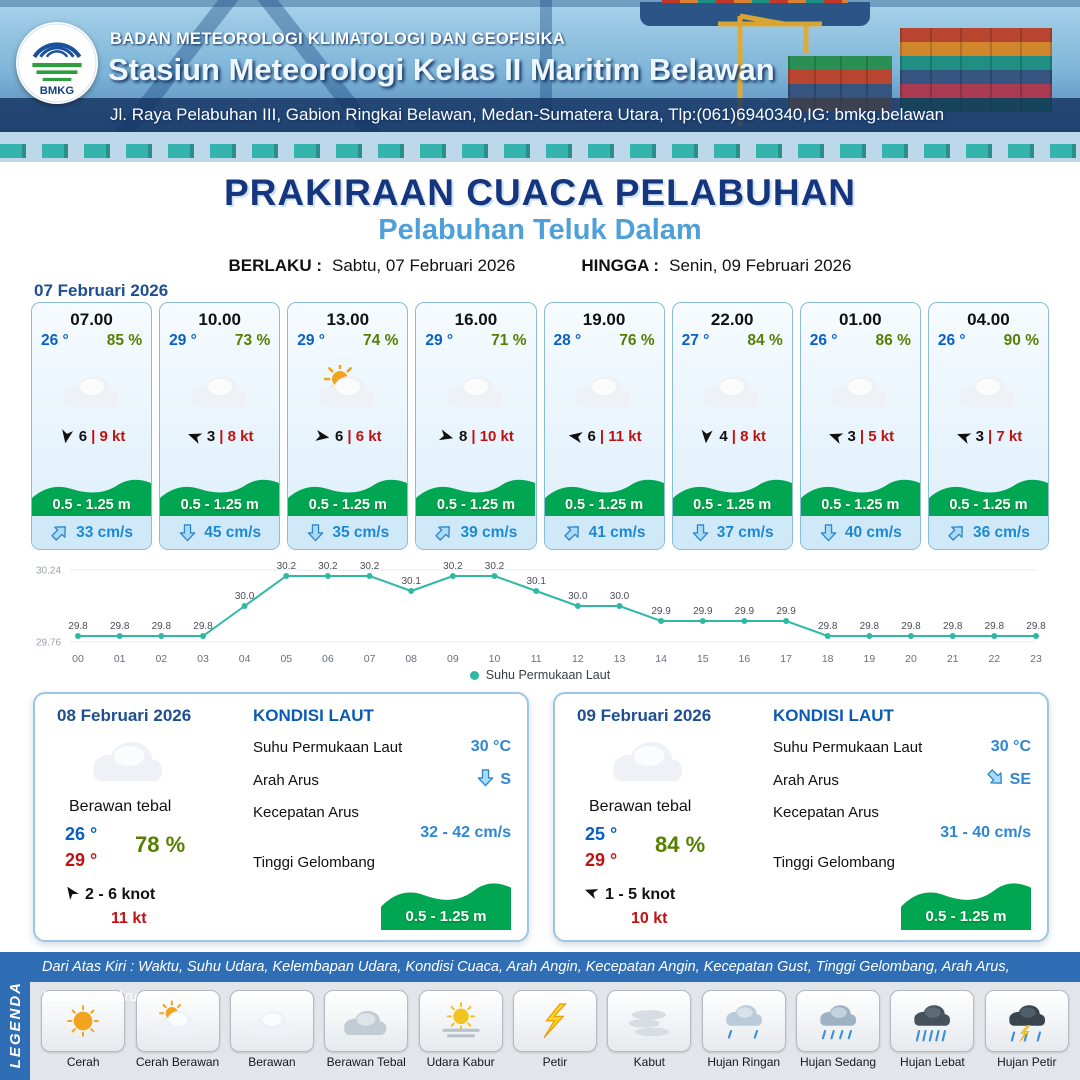 This screenshot has height=1080, width=1080. Describe the element at coordinates (108, 436) in the screenshot. I see `wind-gust: | 9 kt` at that location.